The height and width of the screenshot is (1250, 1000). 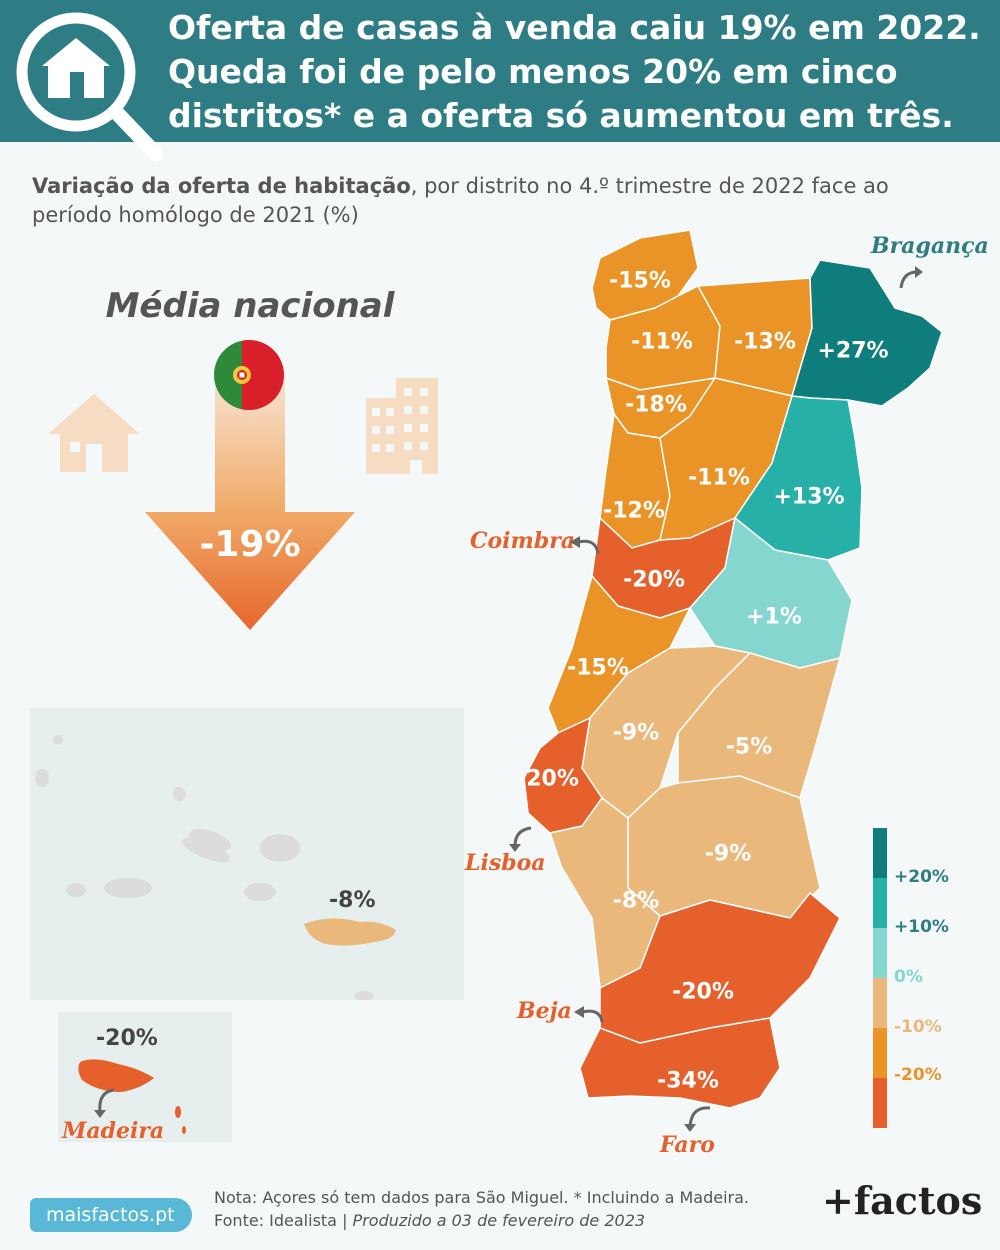 What do you see at coordinates (402, 426) in the screenshot?
I see `building-icon` at bounding box center [402, 426].